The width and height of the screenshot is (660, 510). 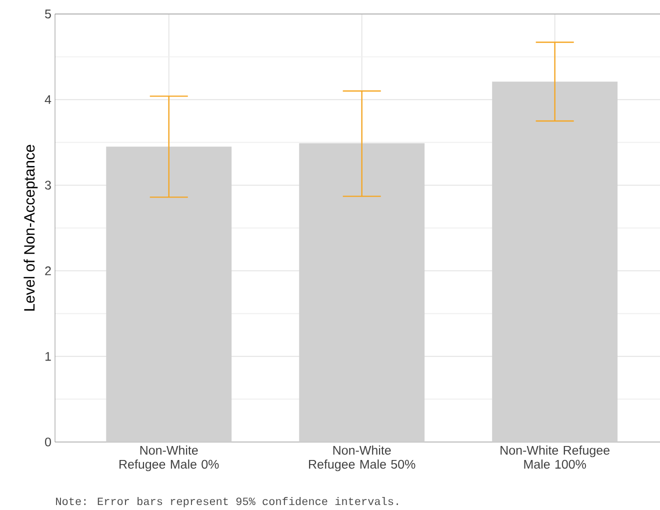 What do you see at coordinates (31, 227) in the screenshot?
I see `y-axis-title: Level of Non-Acceptance` at bounding box center [31, 227].